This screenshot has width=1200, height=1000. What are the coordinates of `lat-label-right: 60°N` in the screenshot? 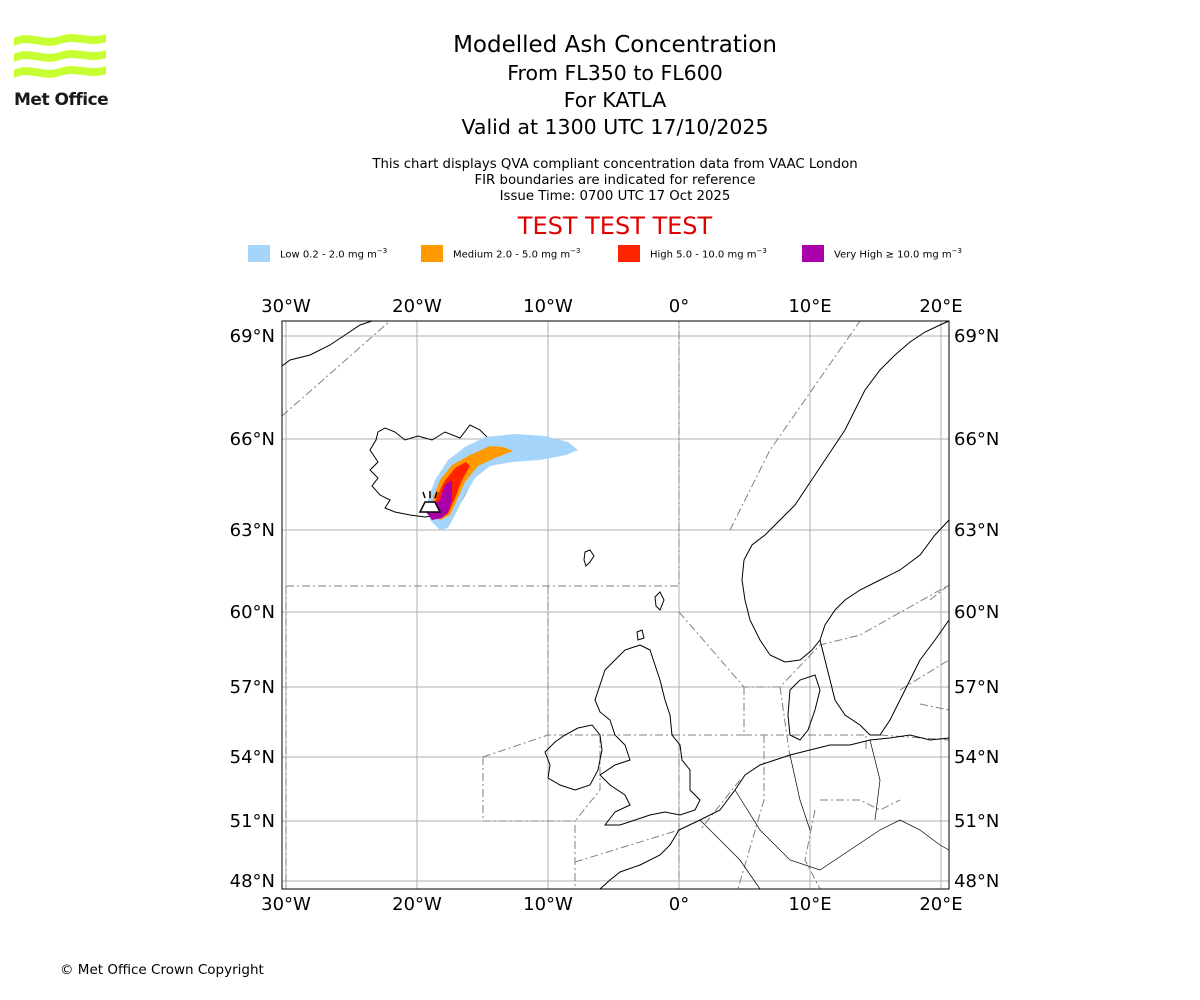 It's located at (976, 612).